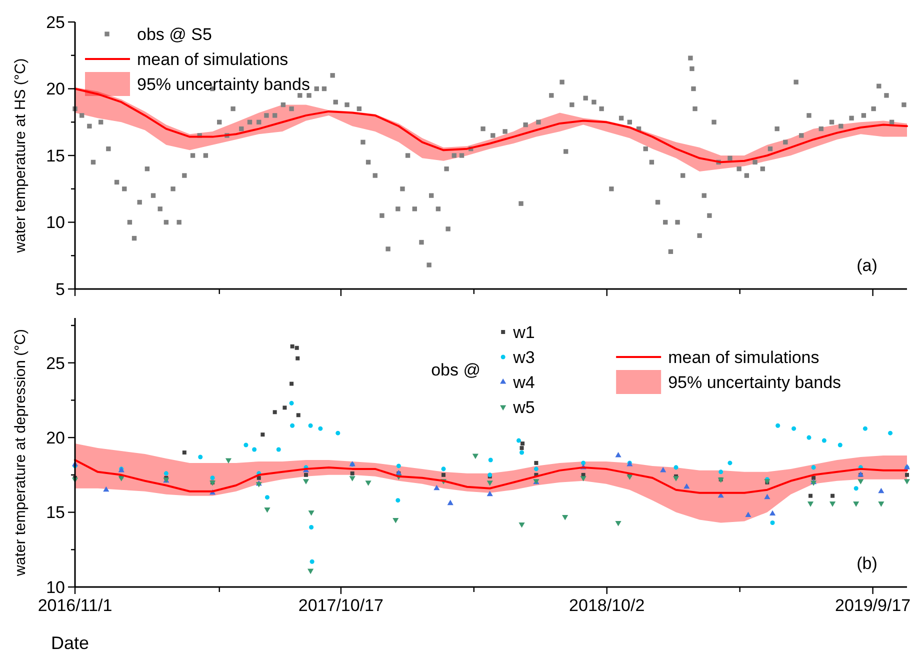 This screenshot has width=919, height=660. Describe the element at coordinates (523, 332) in the screenshot. I see `legend-label: w1` at that location.